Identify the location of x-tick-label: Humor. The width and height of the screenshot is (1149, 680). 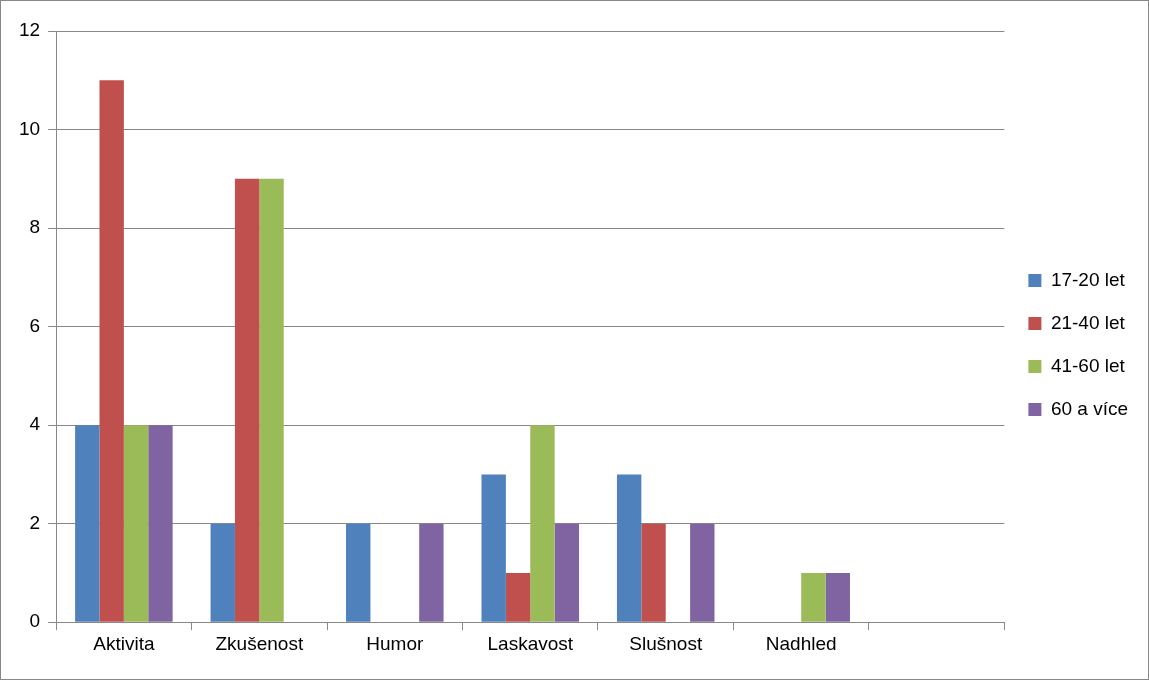
(395, 643).